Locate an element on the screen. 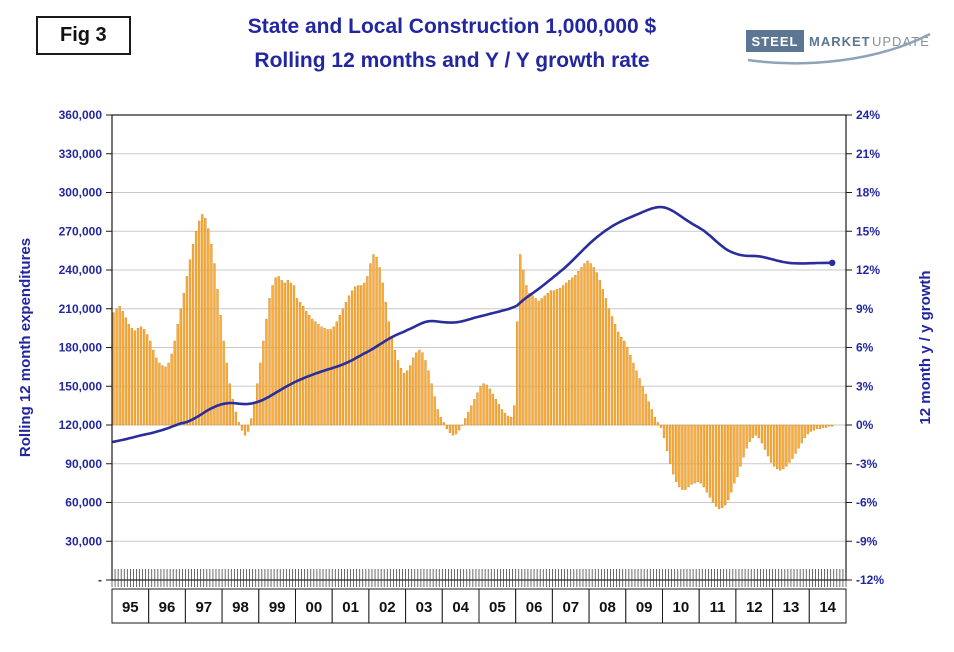 This screenshot has height=652, width=954. left-axis-label: 270,000 is located at coordinates (81, 231).